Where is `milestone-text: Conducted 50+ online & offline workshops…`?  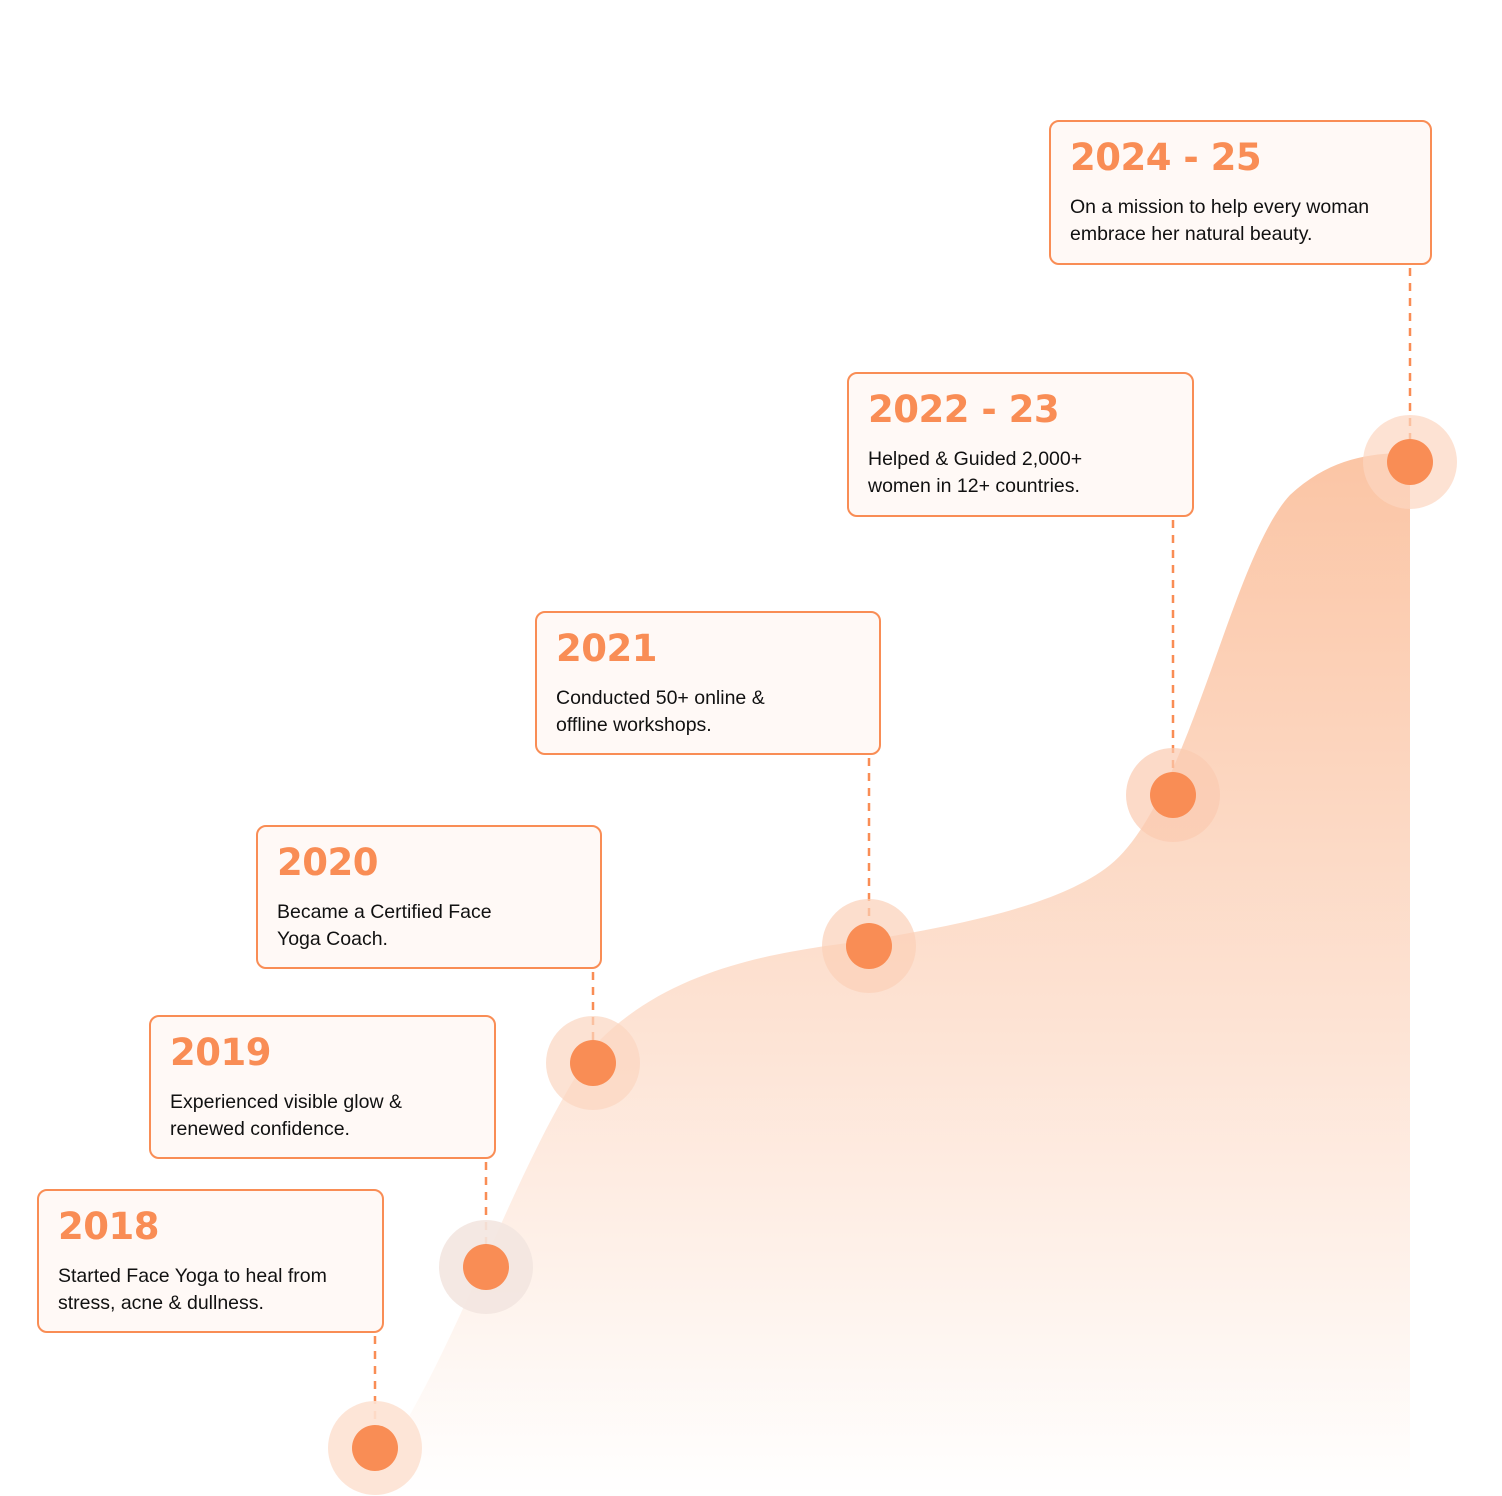
milestone-text: Conducted 50+ online & offline workshops… is located at coordinates (660, 711).